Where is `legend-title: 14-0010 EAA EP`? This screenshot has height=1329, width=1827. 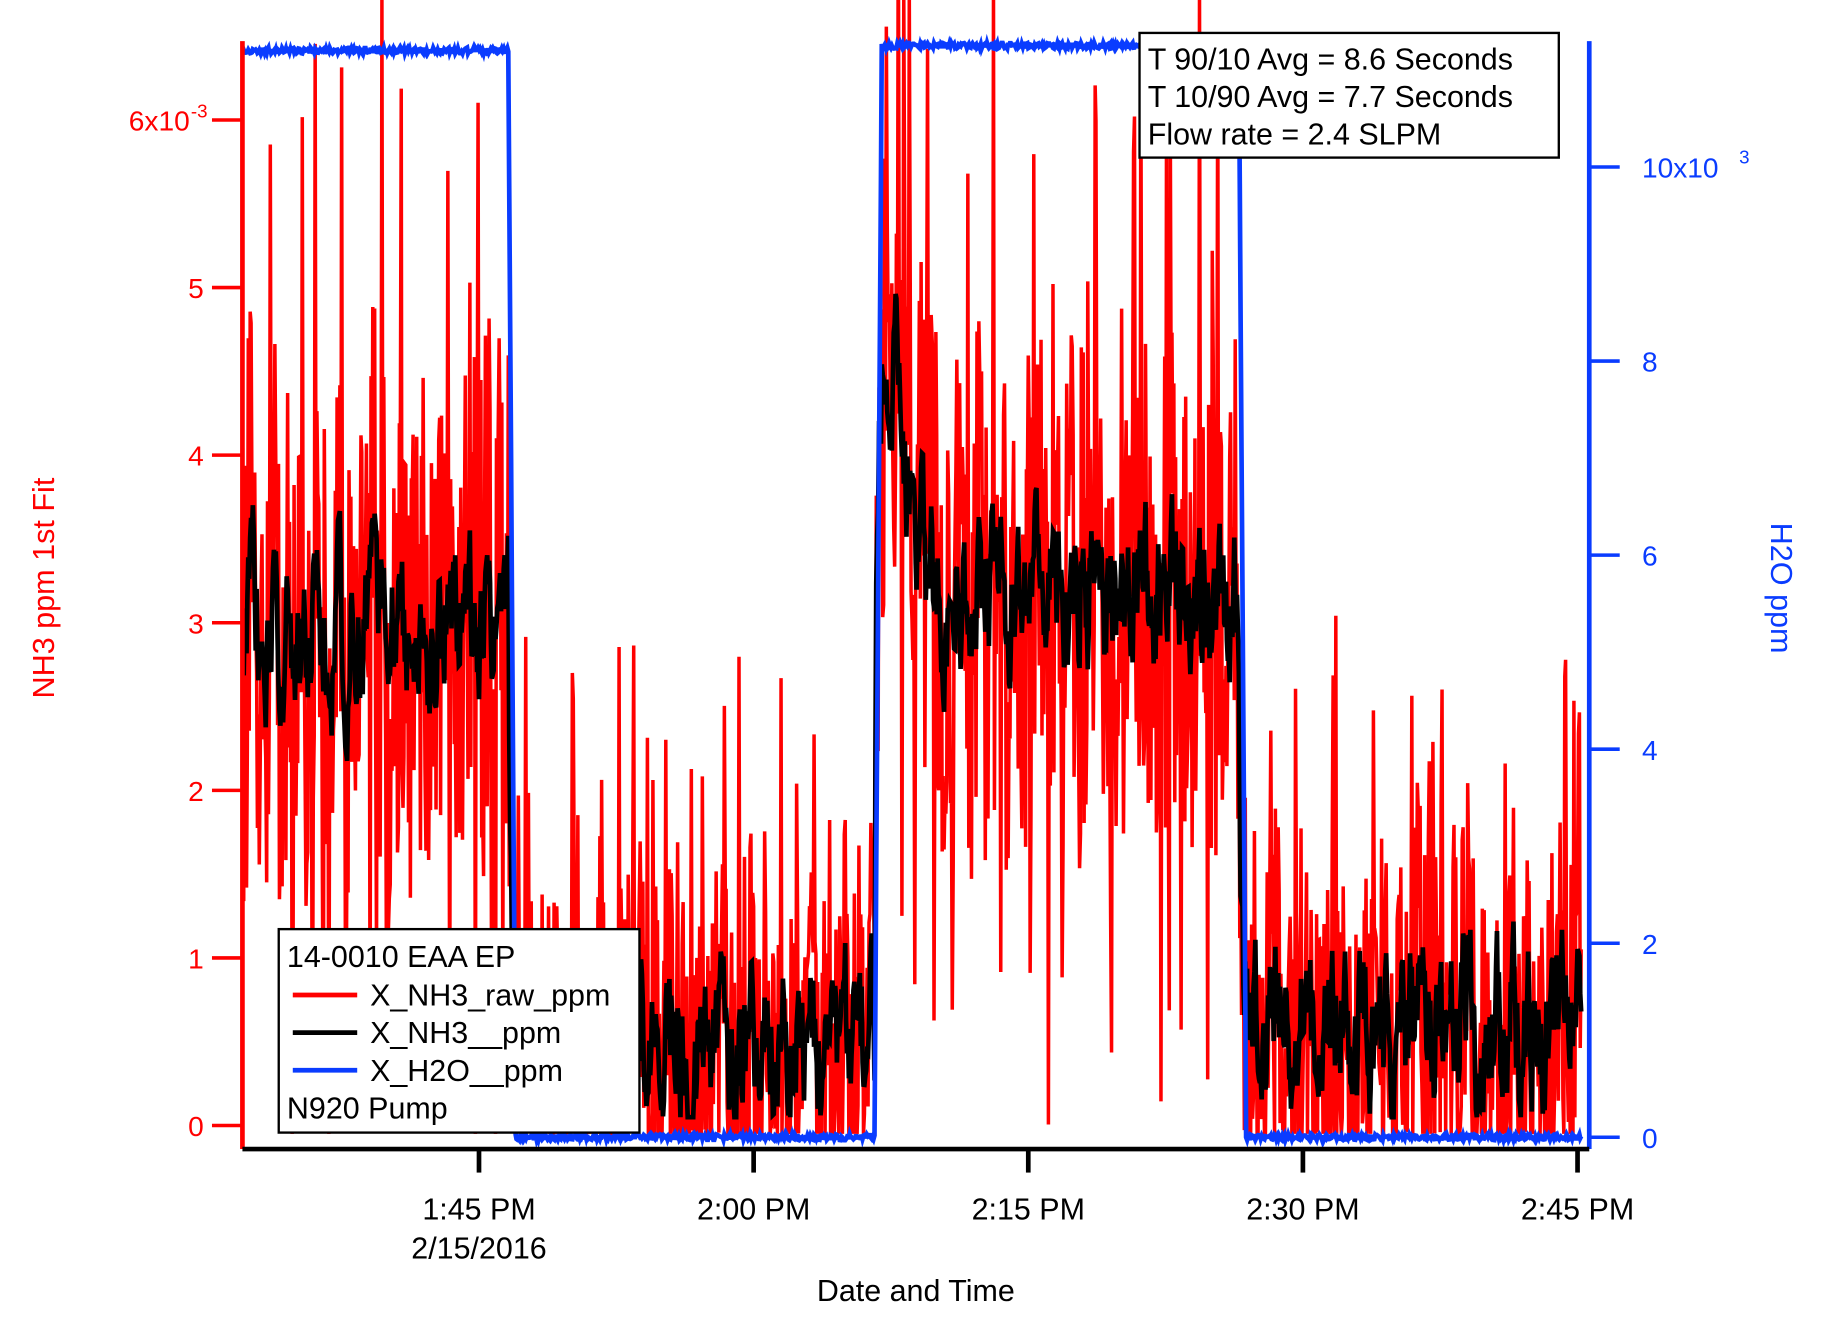 legend-title: 14-0010 EAA EP is located at coordinates (401, 957).